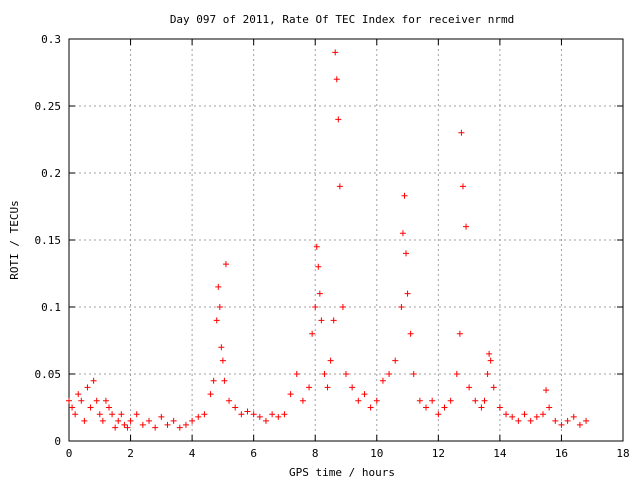  Describe the element at coordinates (51, 173) in the screenshot. I see `y-tick-label: 0.2` at that location.